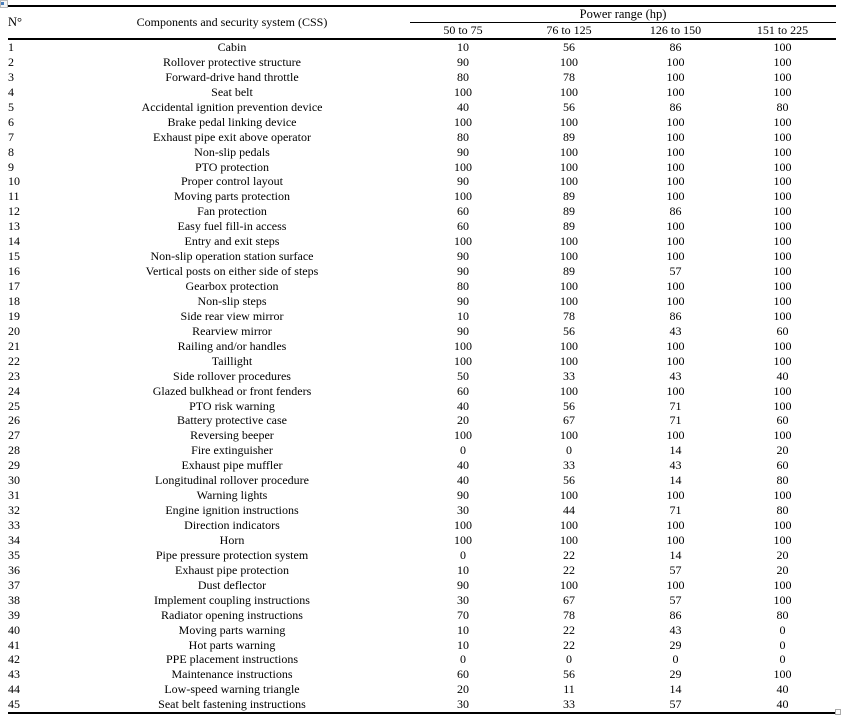 The height and width of the screenshot is (717, 844). I want to click on table-row: 28 Fire extinguisher 0 0 14 20, so click(422, 450).